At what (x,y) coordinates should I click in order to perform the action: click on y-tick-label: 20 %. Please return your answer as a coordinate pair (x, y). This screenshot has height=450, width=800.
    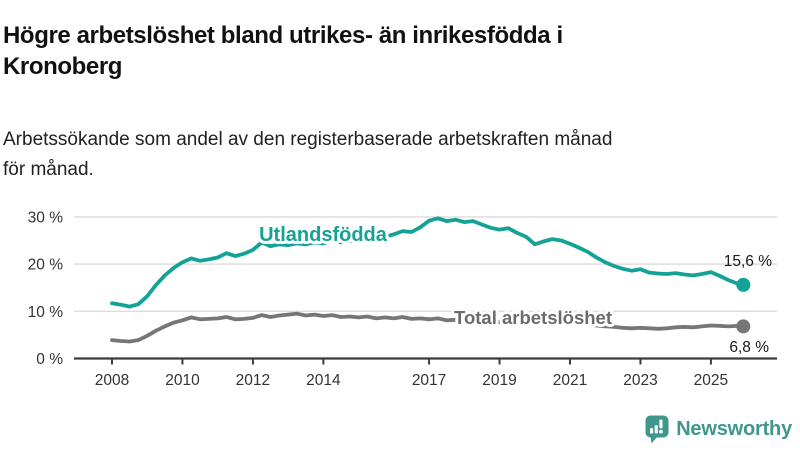
    Looking at the image, I should click on (46, 265).